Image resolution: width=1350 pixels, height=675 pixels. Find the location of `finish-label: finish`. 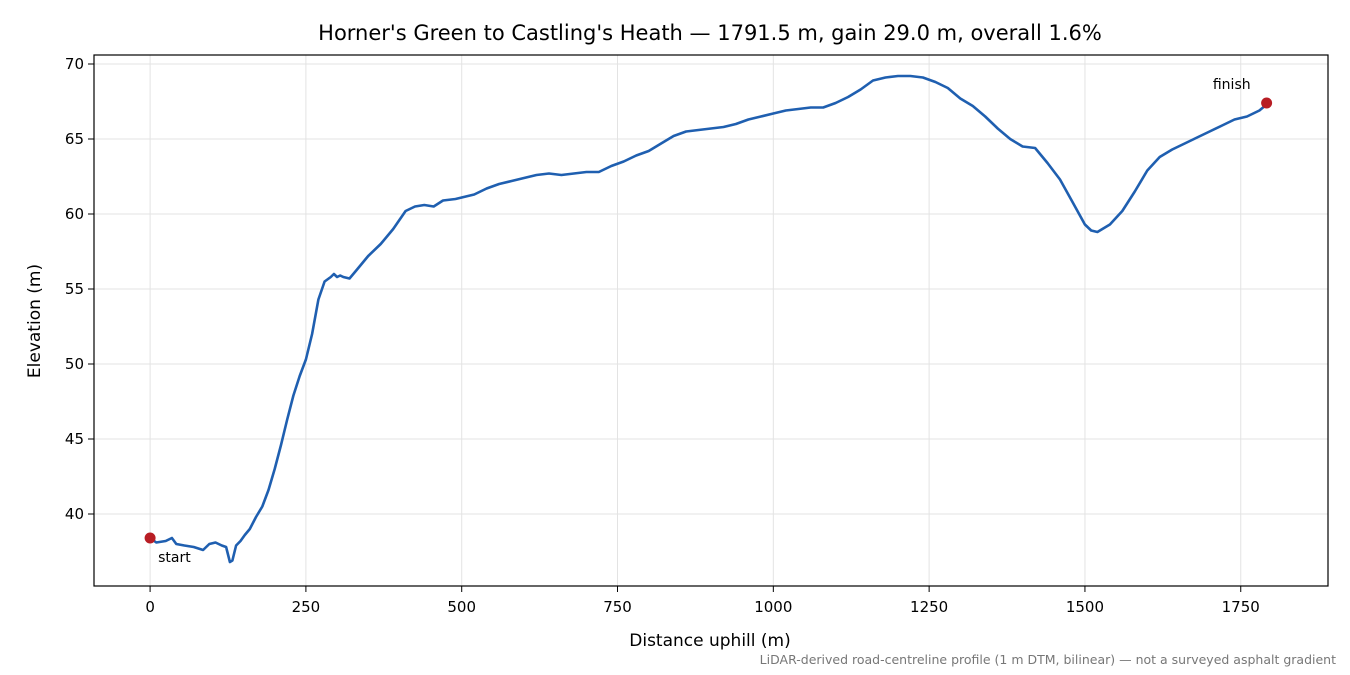

finish-label: finish is located at coordinates (1232, 85).